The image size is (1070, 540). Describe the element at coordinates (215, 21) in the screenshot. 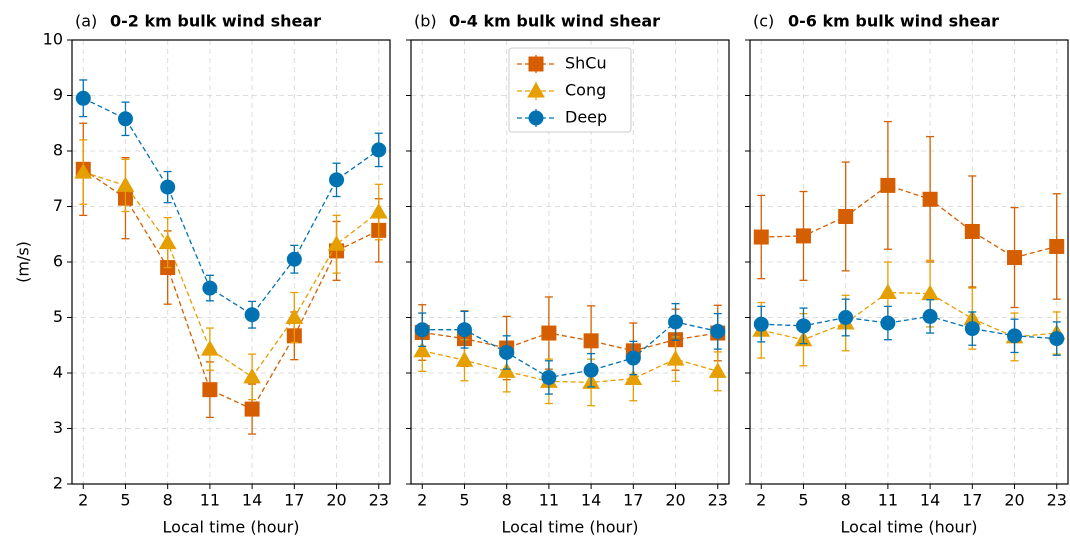

I see `chart-title: 0-2 km bulk wind shear` at that location.